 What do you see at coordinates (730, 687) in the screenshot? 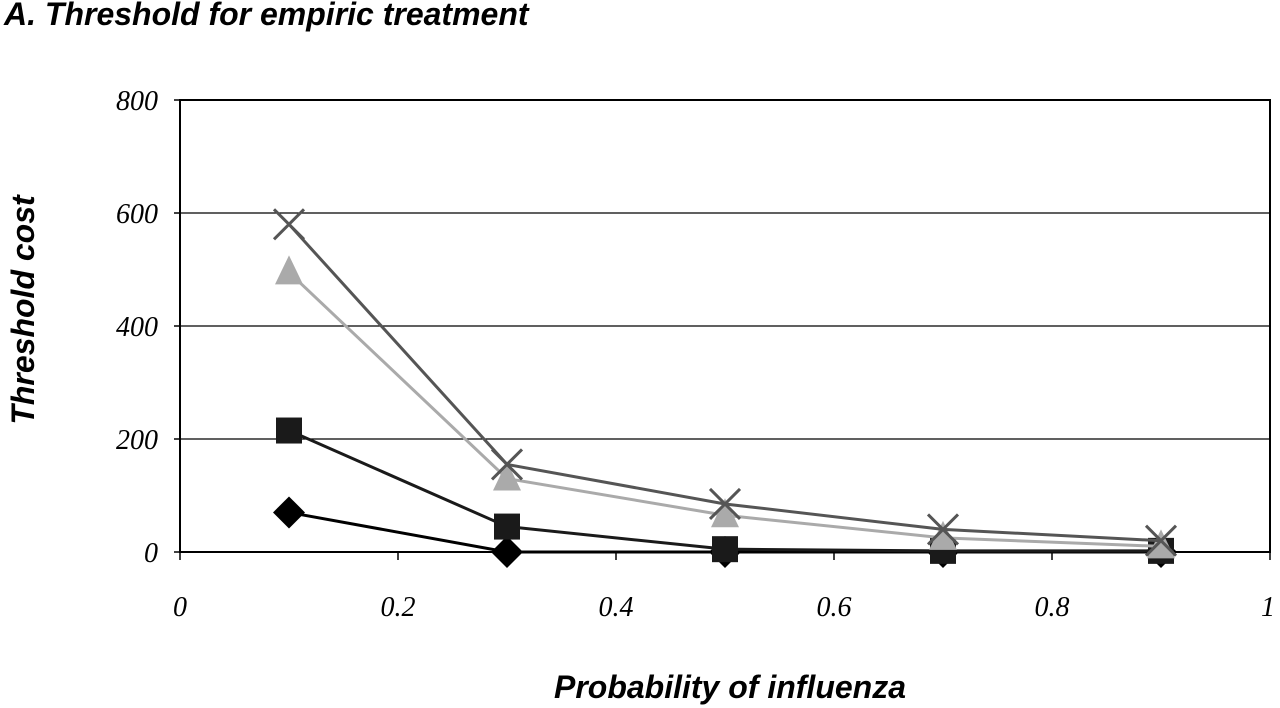
I see `x-axis-title: Probability of influenza` at bounding box center [730, 687].